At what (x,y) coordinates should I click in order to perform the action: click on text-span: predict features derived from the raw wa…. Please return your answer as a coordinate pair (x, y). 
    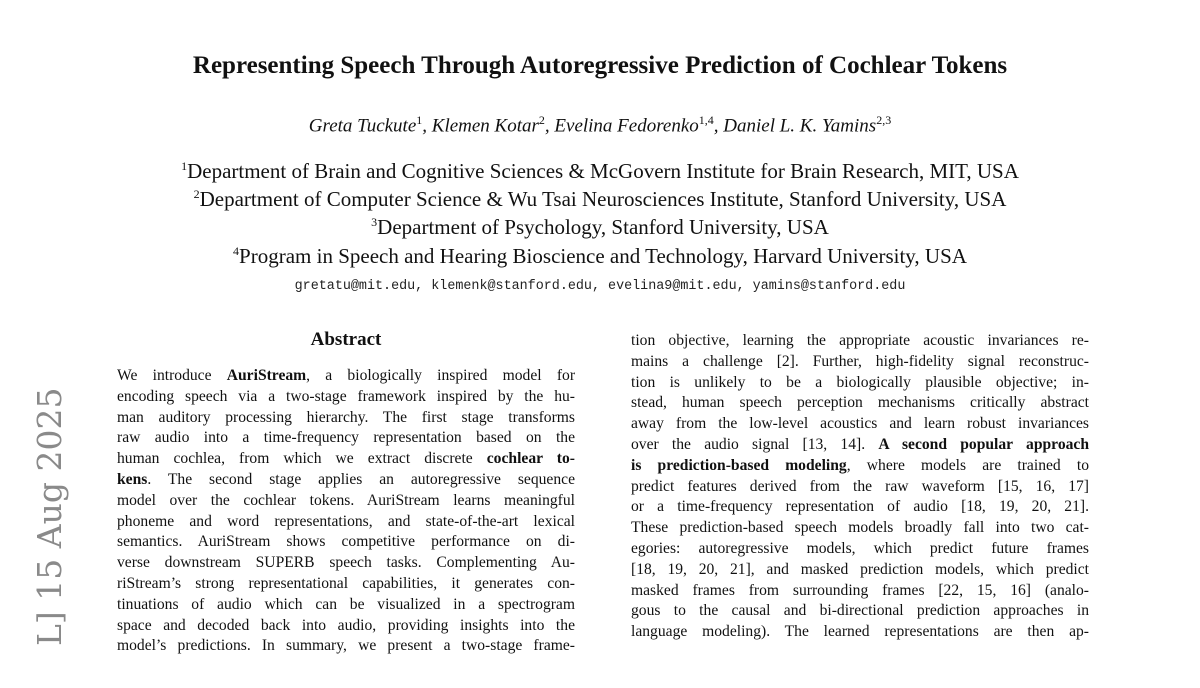
    Looking at the image, I should click on (860, 486).